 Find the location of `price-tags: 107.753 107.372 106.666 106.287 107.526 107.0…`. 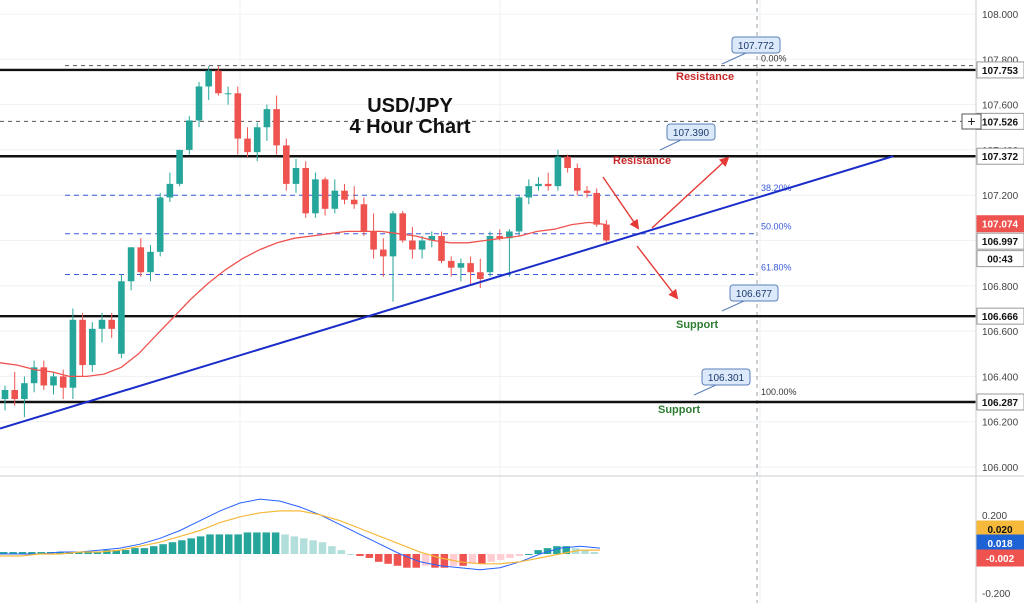

price-tags: 107.753 107.372 106.666 106.287 107.526 107.0… is located at coordinates (1000, 314).